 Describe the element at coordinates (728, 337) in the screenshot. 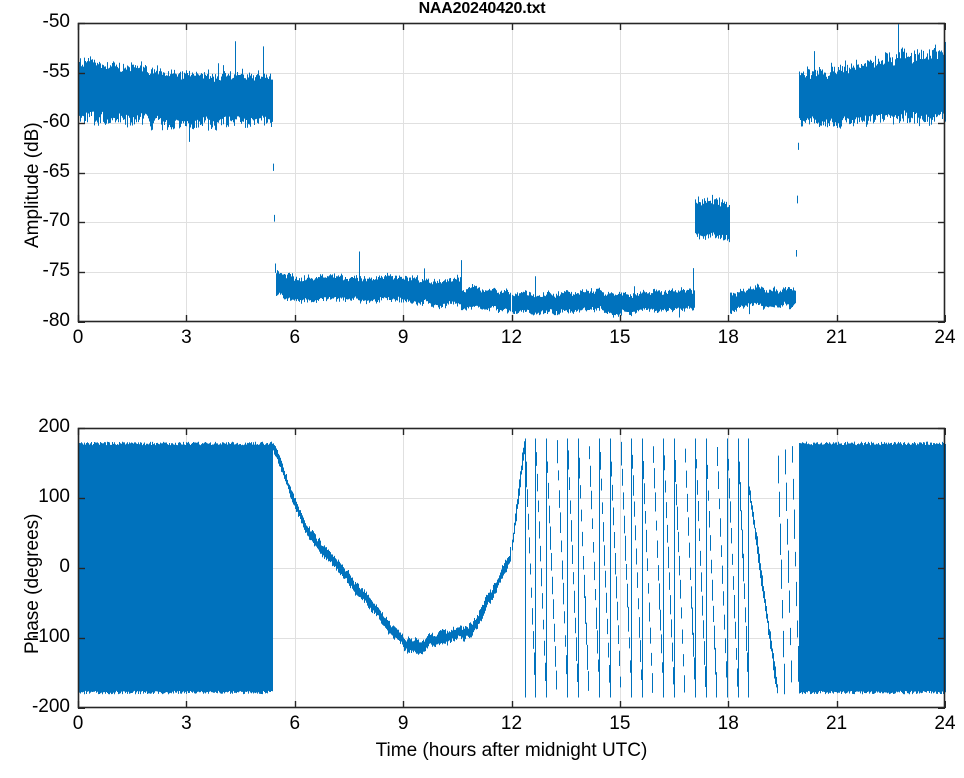

I see `amplitude-xtick-18: 18` at that location.